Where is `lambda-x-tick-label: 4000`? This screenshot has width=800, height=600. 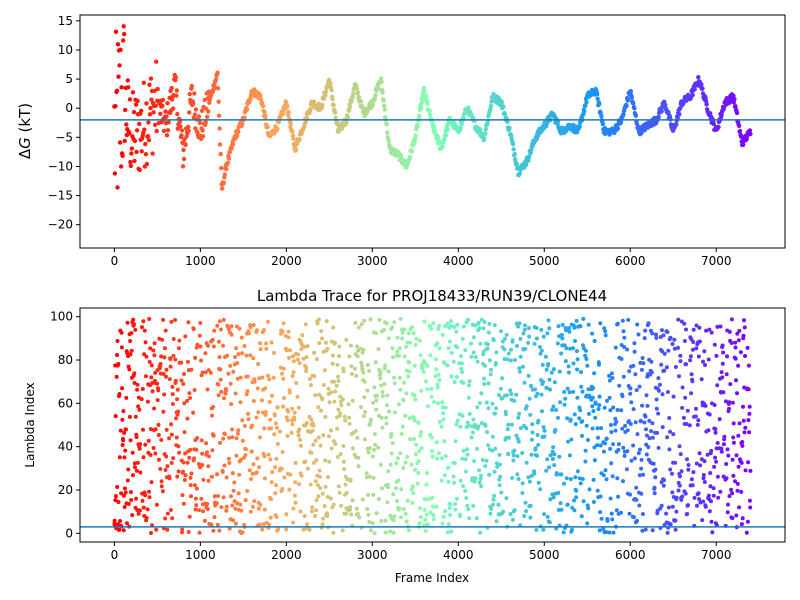
lambda-x-tick-label: 4000 is located at coordinates (458, 555).